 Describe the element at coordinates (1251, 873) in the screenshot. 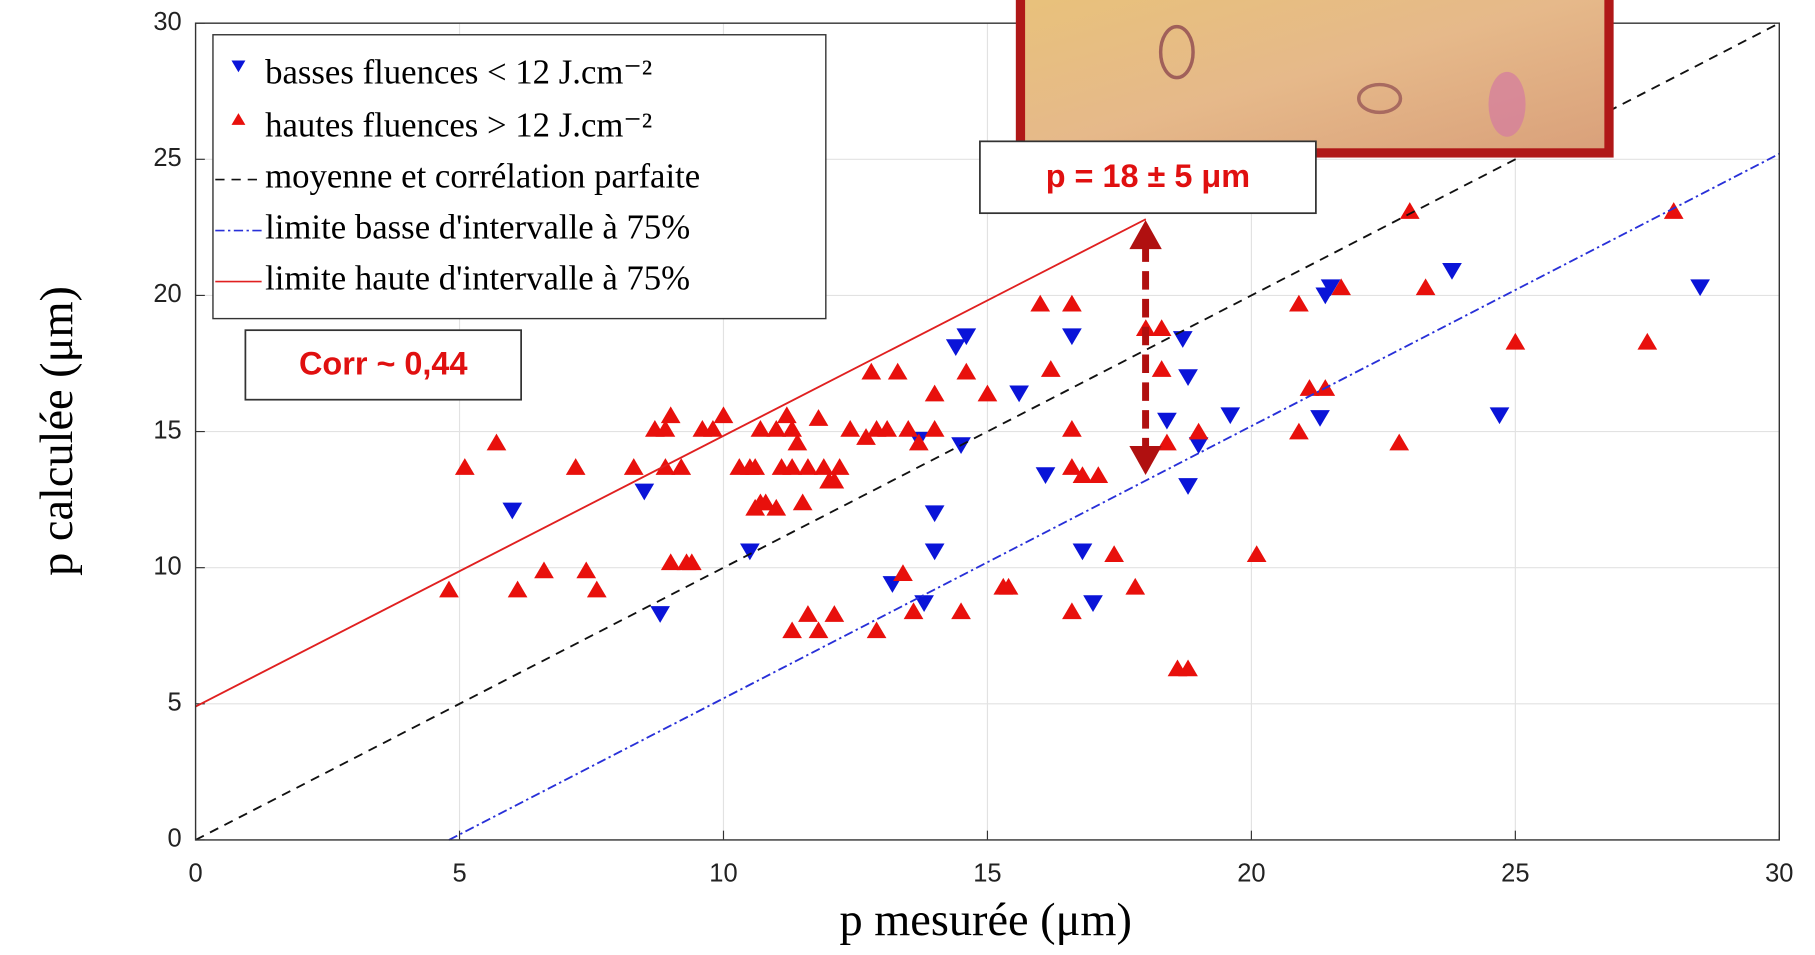

I see `x-tick-label: 20` at that location.